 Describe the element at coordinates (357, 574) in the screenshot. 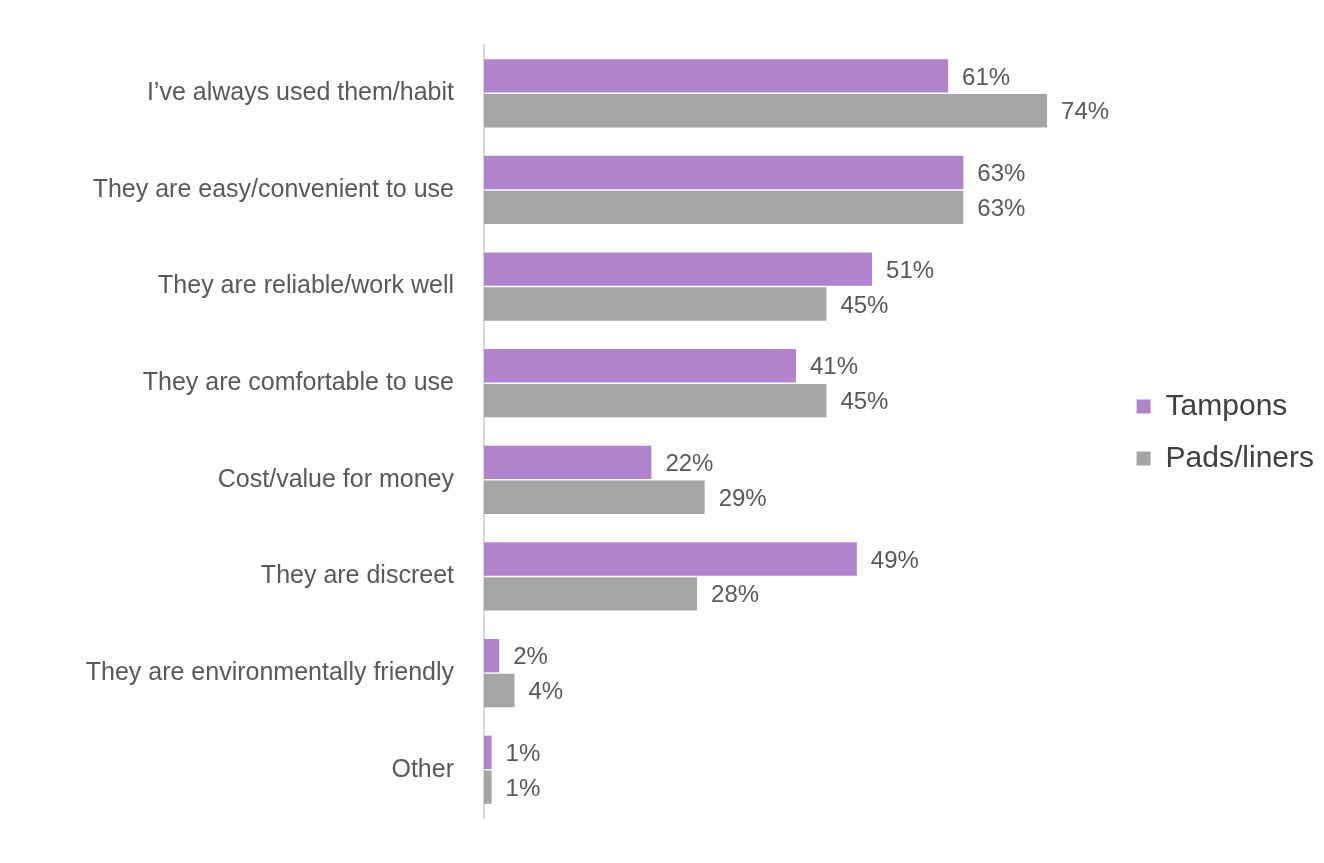

I see `y-tick-label: They are discreet` at that location.